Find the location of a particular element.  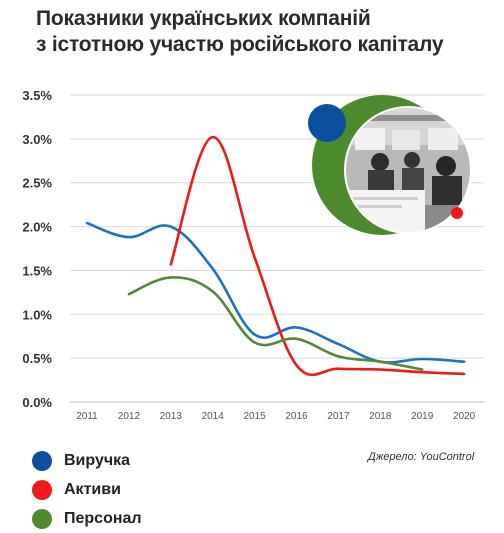

y-tick-label: 2.0% is located at coordinates (37, 227).